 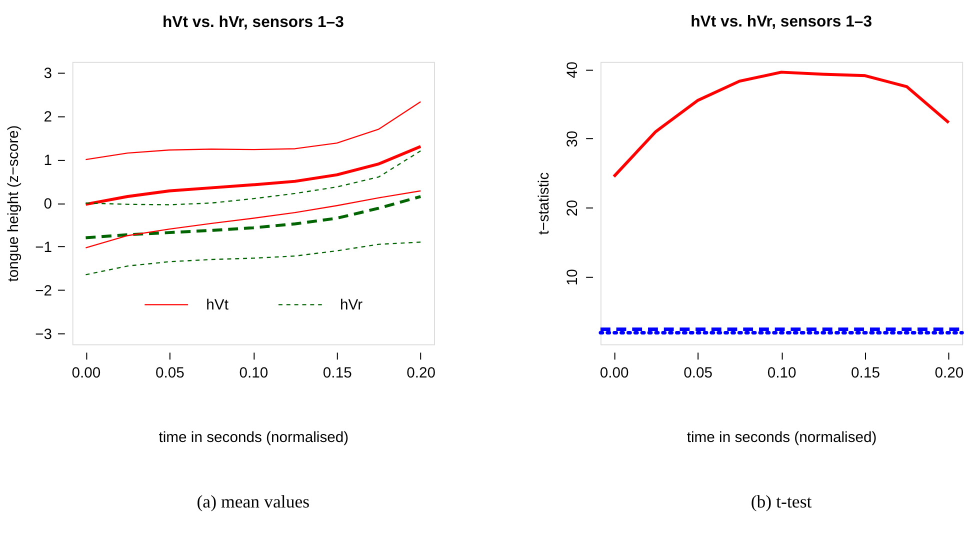 What do you see at coordinates (48, 204) in the screenshot?
I see `y-tick-label: 0` at bounding box center [48, 204].